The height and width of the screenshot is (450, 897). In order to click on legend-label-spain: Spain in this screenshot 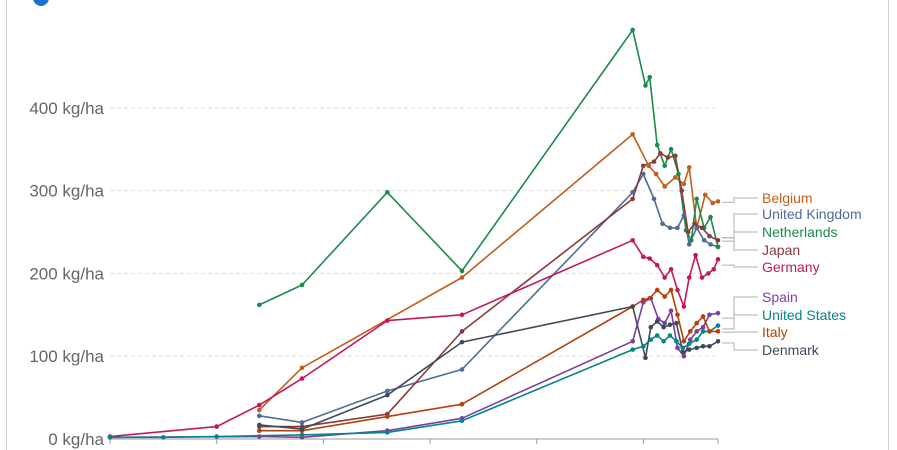, I will do `click(780, 297)`.